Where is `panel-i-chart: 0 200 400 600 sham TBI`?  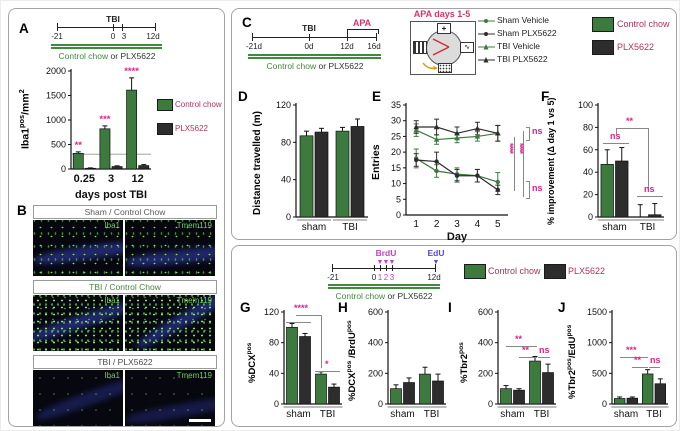
panel-i-chart: 0 200 400 600 sham TBI is located at coordinates (516, 365).